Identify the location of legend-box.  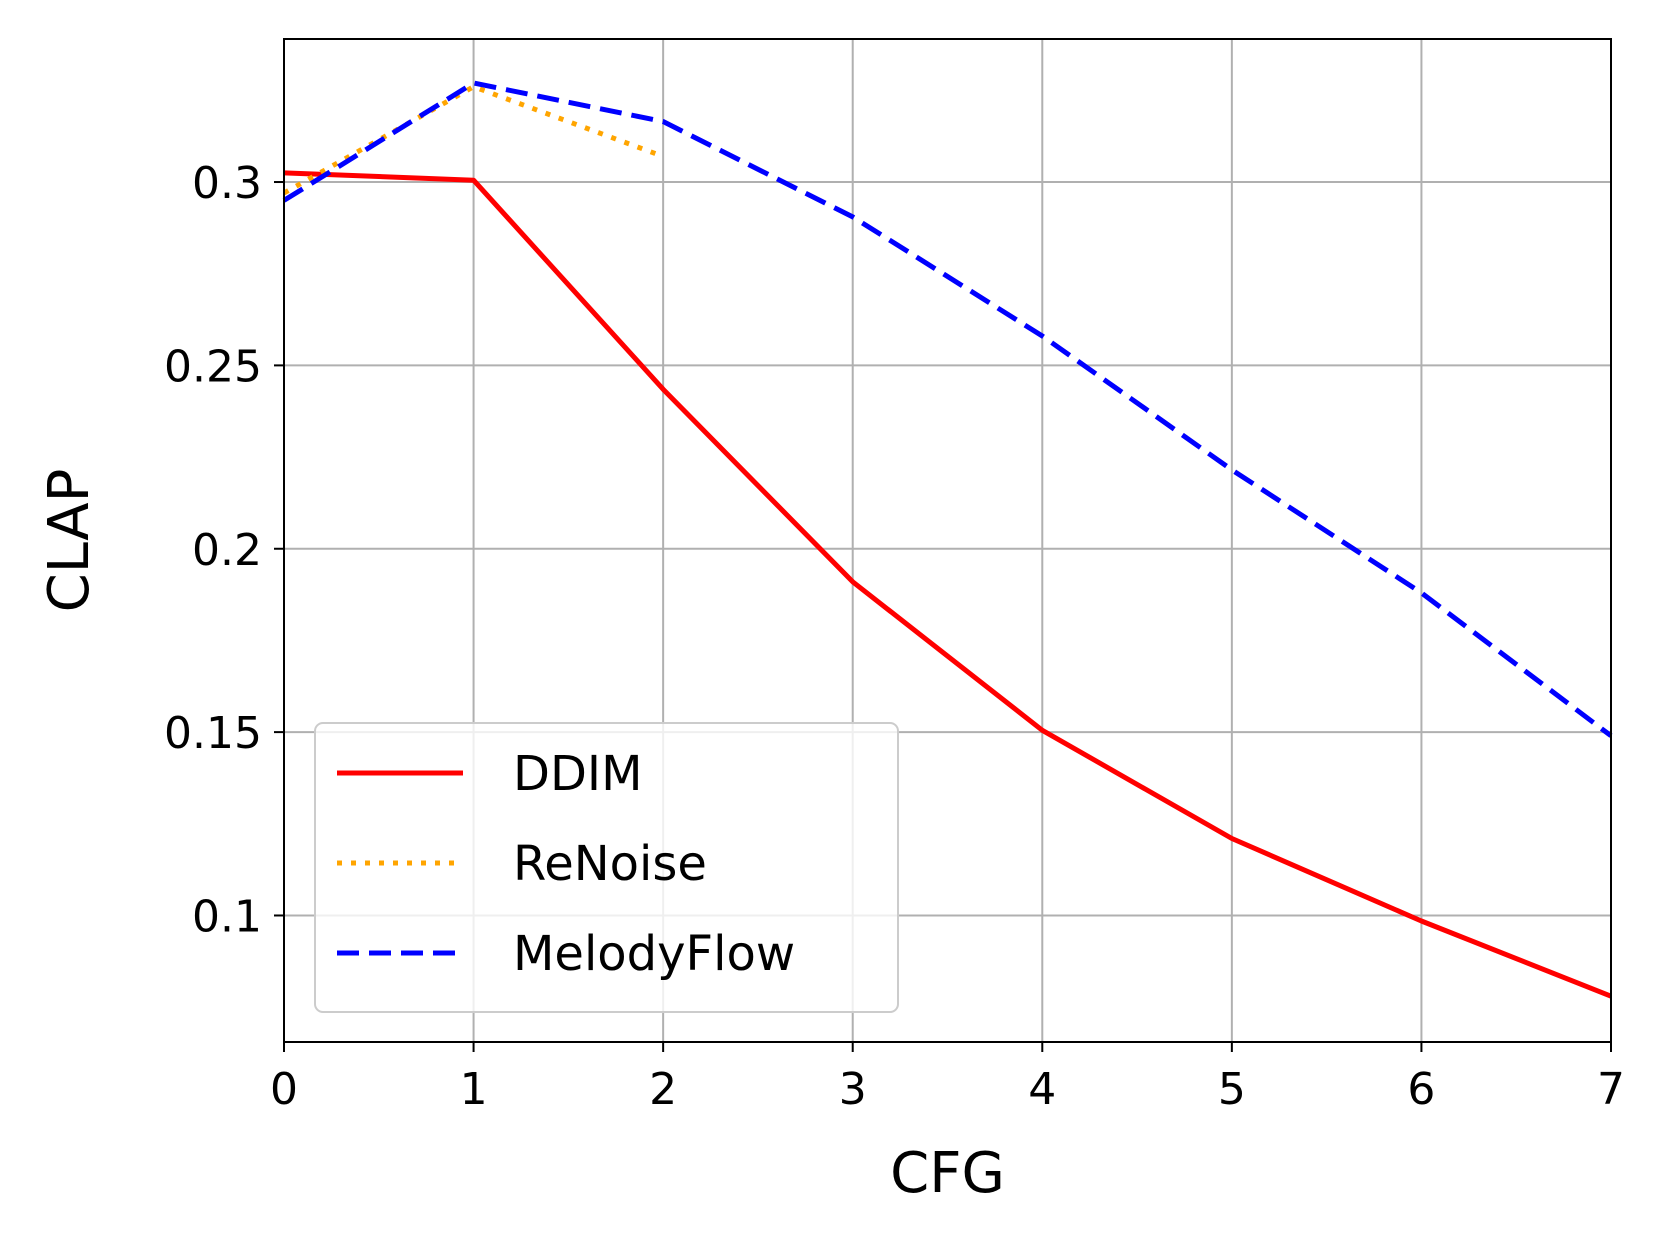
(606, 867).